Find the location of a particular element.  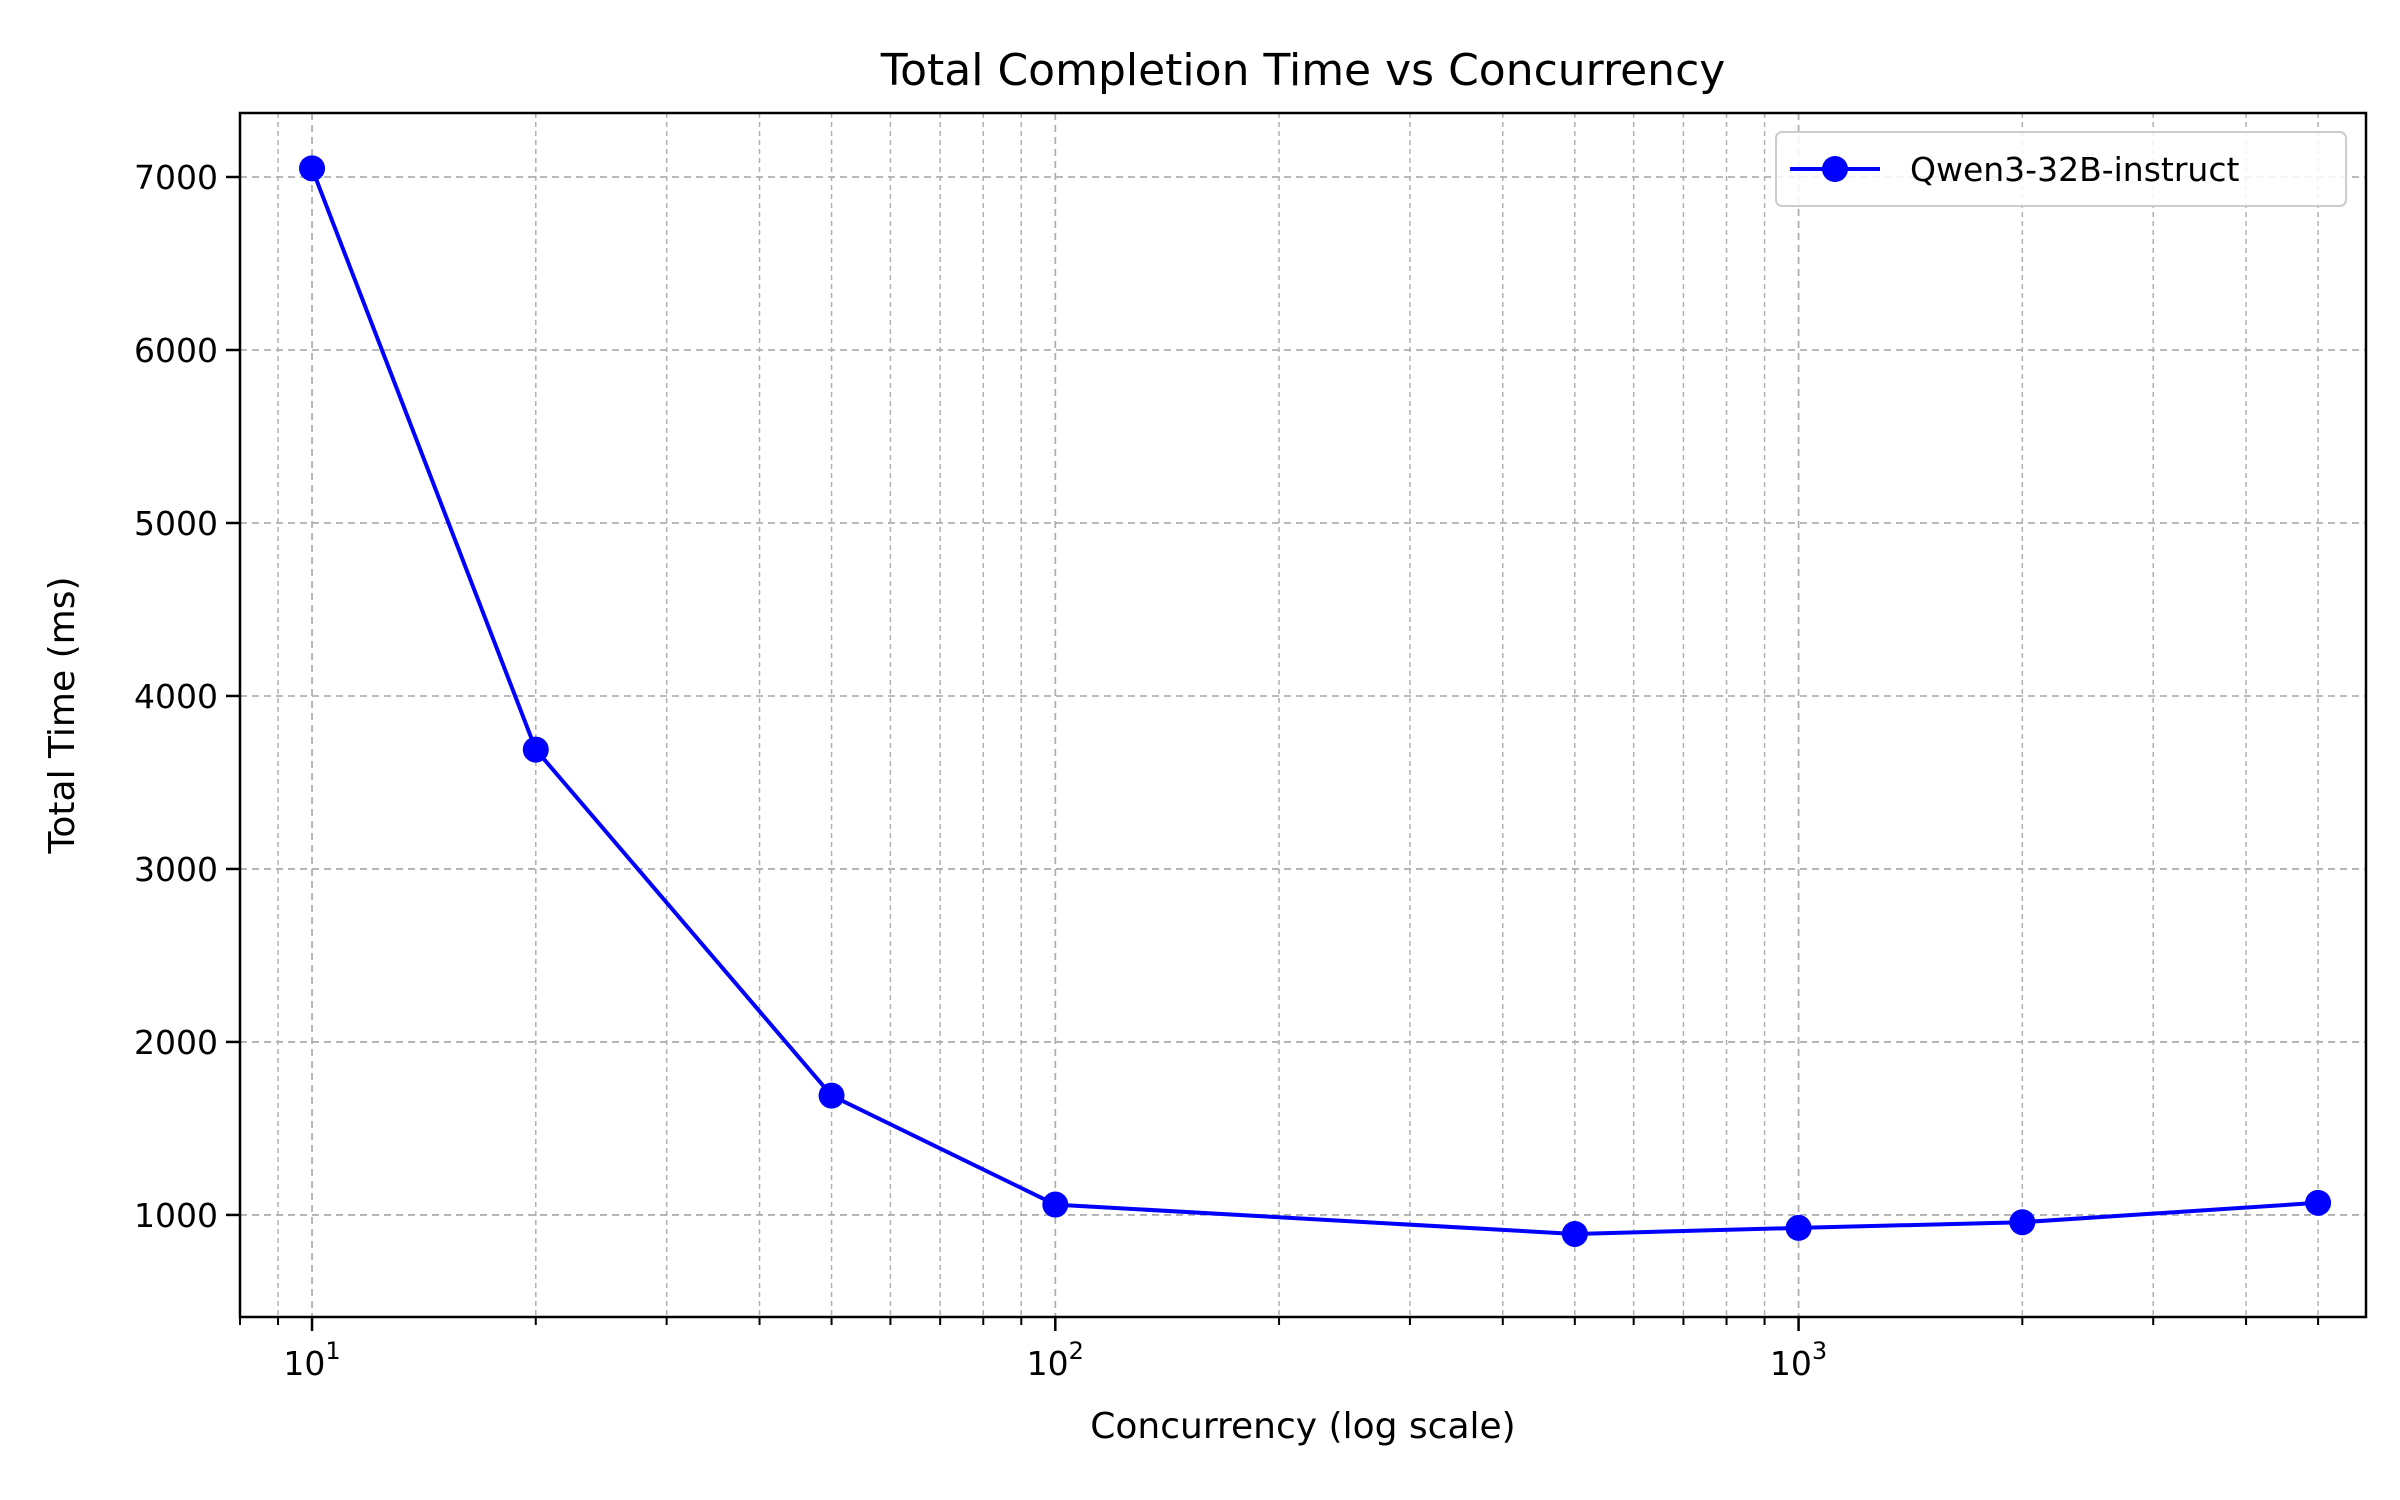

y-axis-ticks: 1000 2000 3000 4000 5000 6000 7000 is located at coordinates (187, 696).